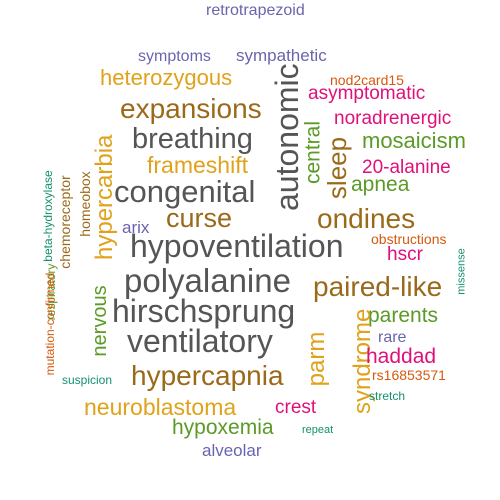  I want to click on word-obstructions: obstructions, so click(409, 239).